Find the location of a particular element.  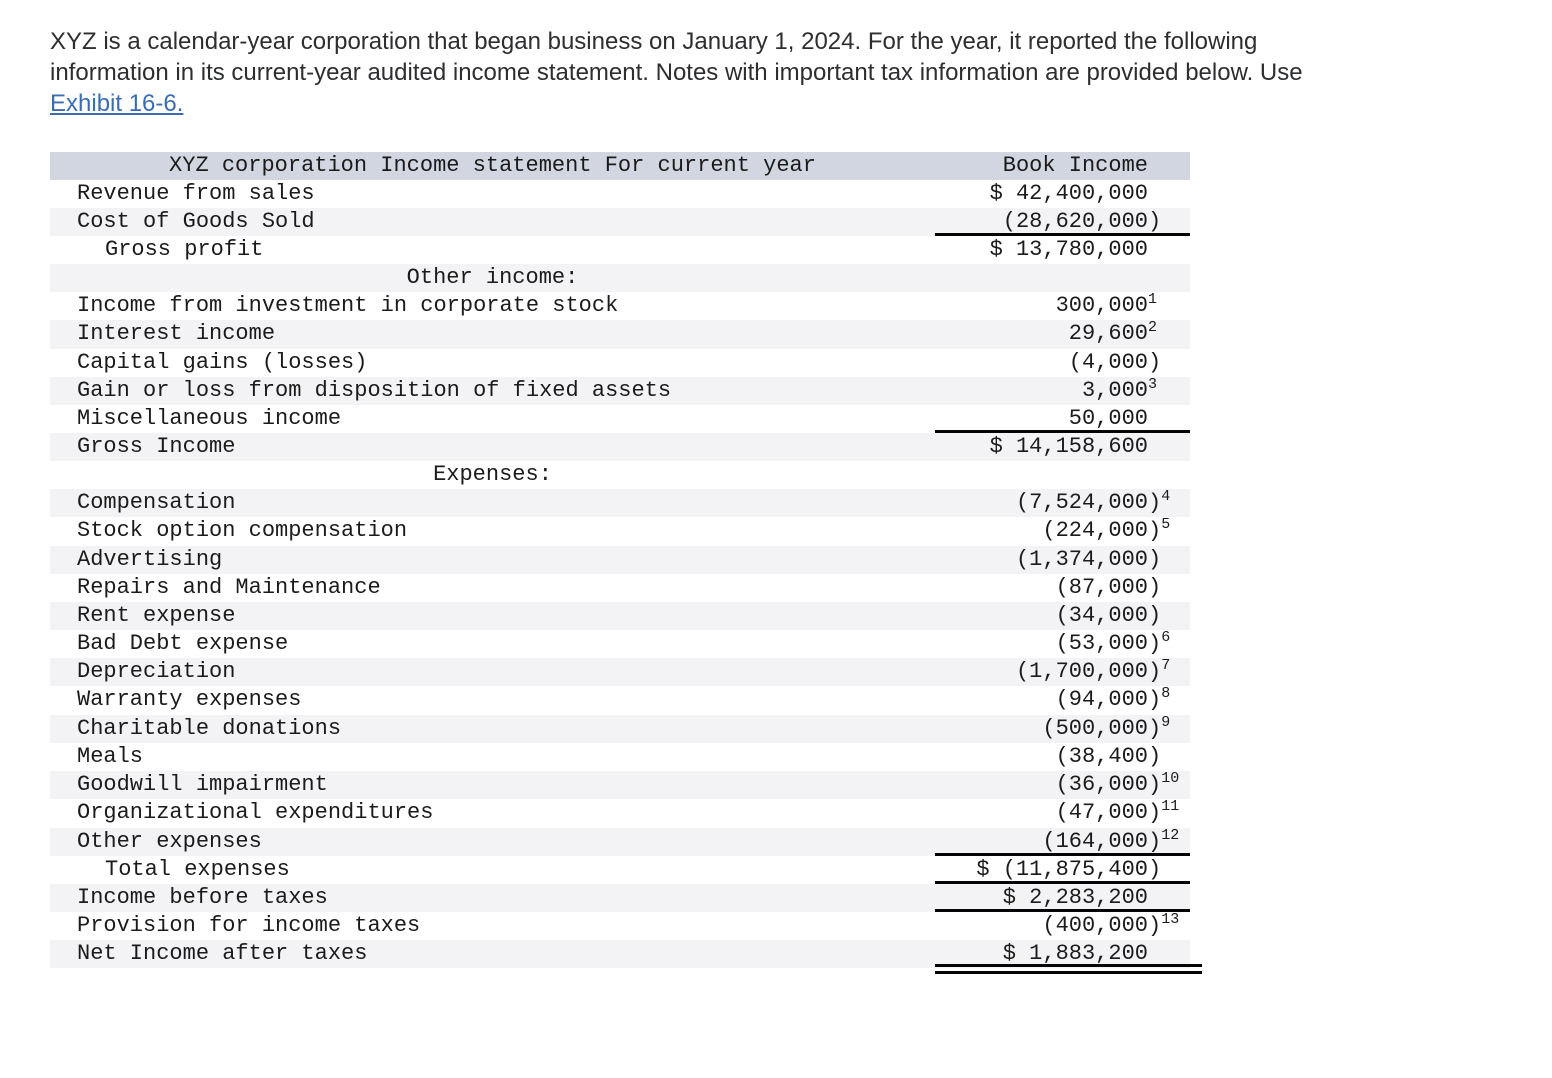

row-amount: (36,000)10 is located at coordinates (1062, 785).